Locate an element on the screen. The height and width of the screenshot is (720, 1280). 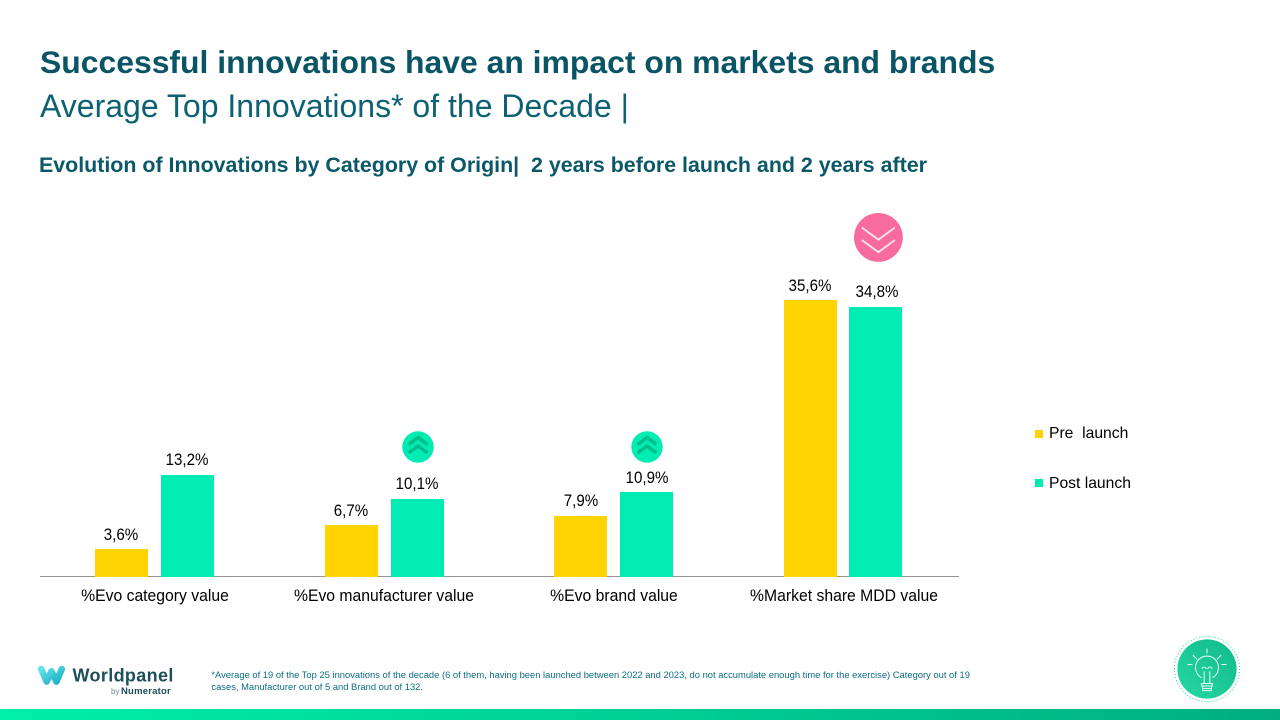
svg-text: by is located at coordinates (115, 691).